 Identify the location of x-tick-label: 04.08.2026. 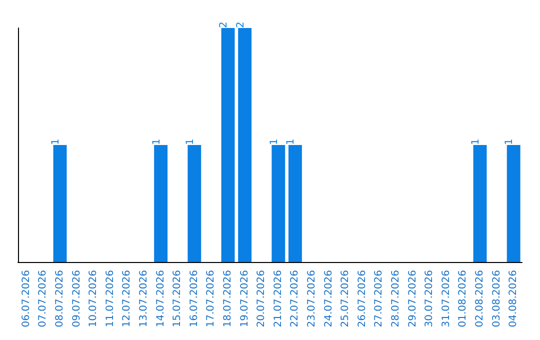
(514, 299).